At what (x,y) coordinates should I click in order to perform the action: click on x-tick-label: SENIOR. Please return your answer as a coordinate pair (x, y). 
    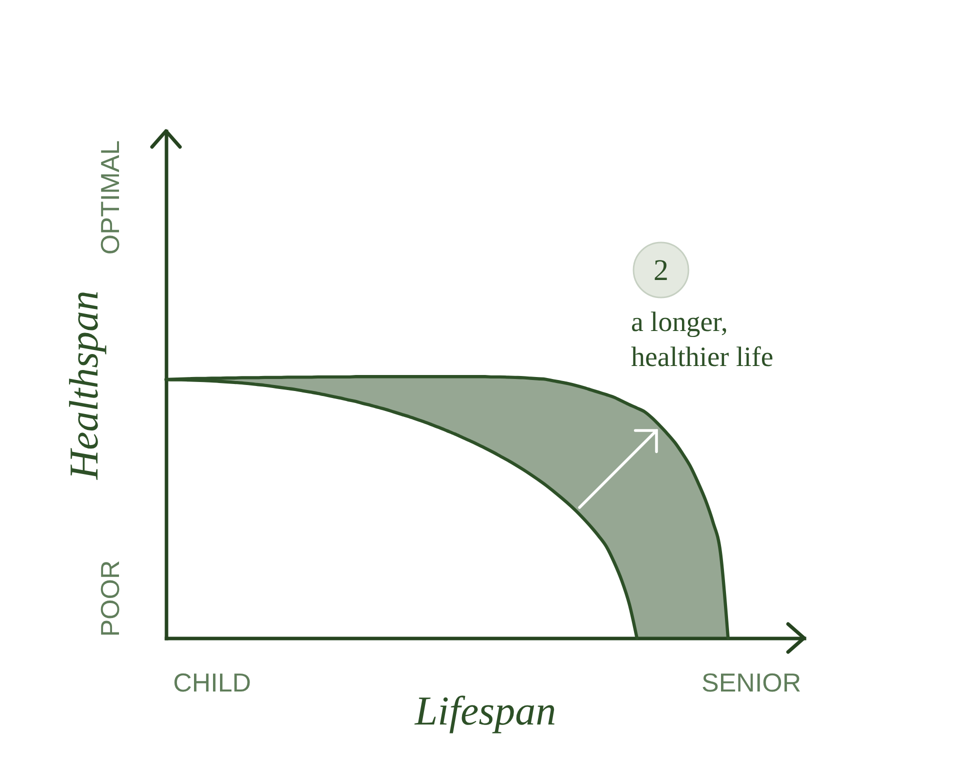
    Looking at the image, I should click on (751, 683).